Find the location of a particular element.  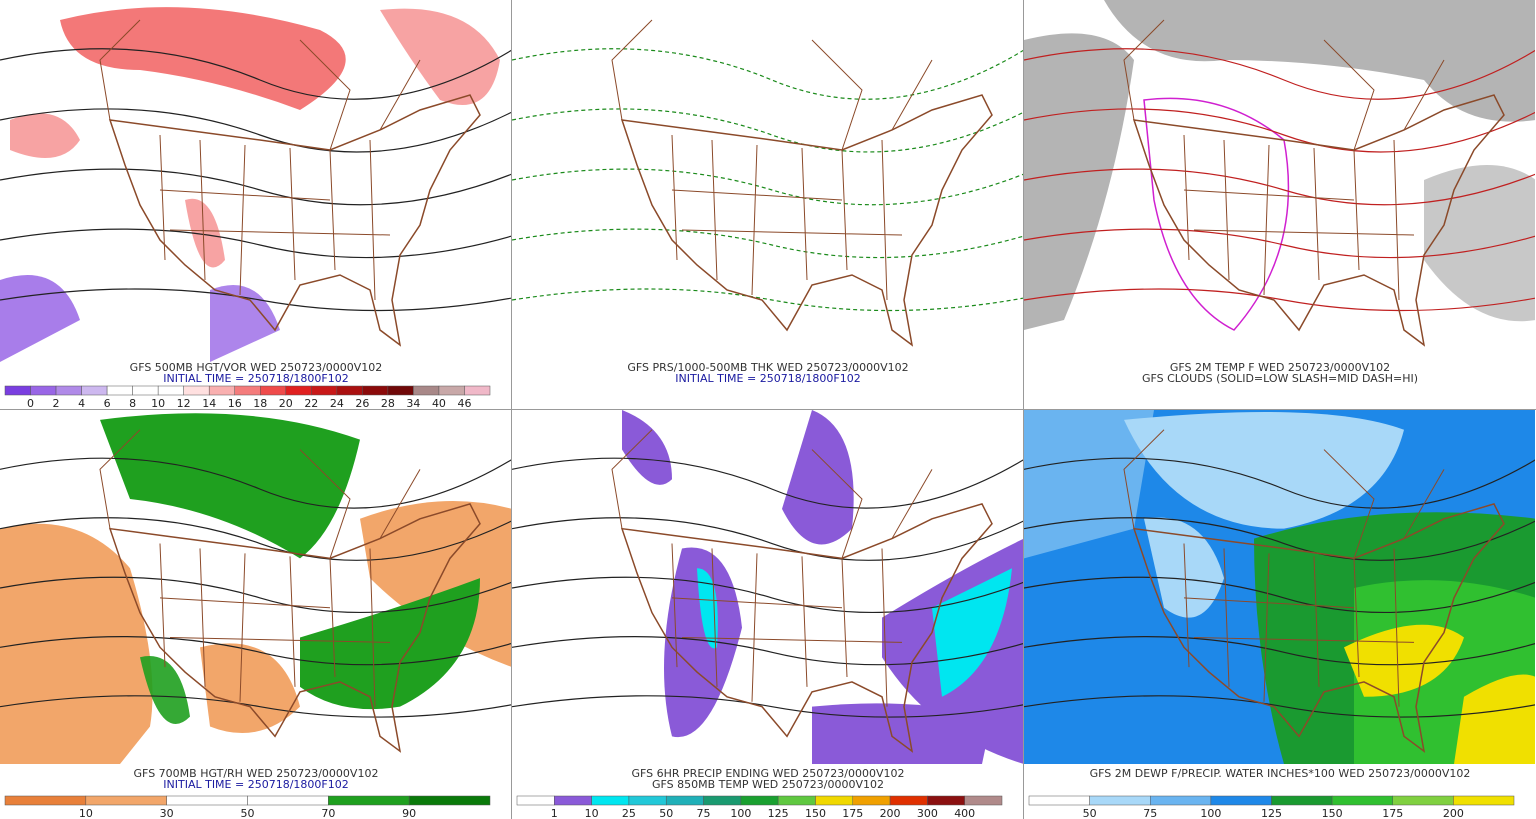

colorbar-label: 100 is located at coordinates (1210, 813).